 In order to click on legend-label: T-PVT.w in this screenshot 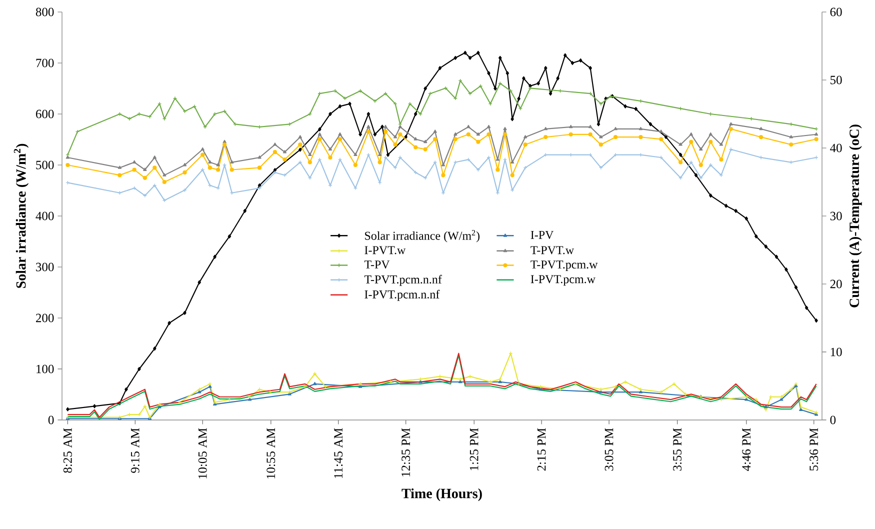, I will do `click(552, 250)`.